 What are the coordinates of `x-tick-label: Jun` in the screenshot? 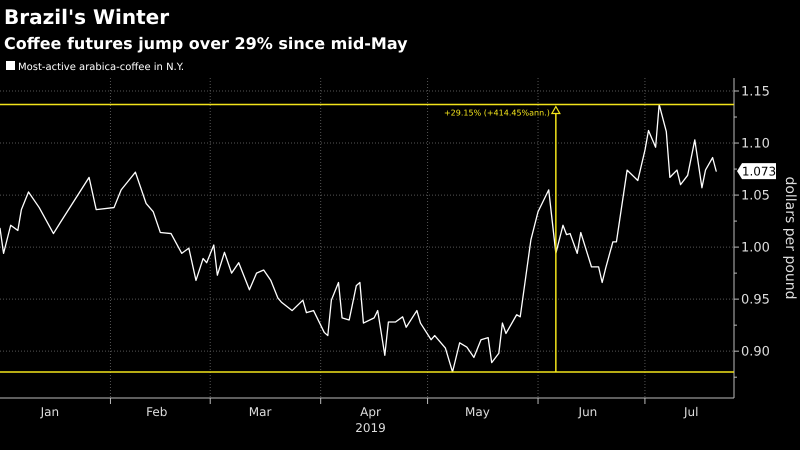 It's located at (588, 412).